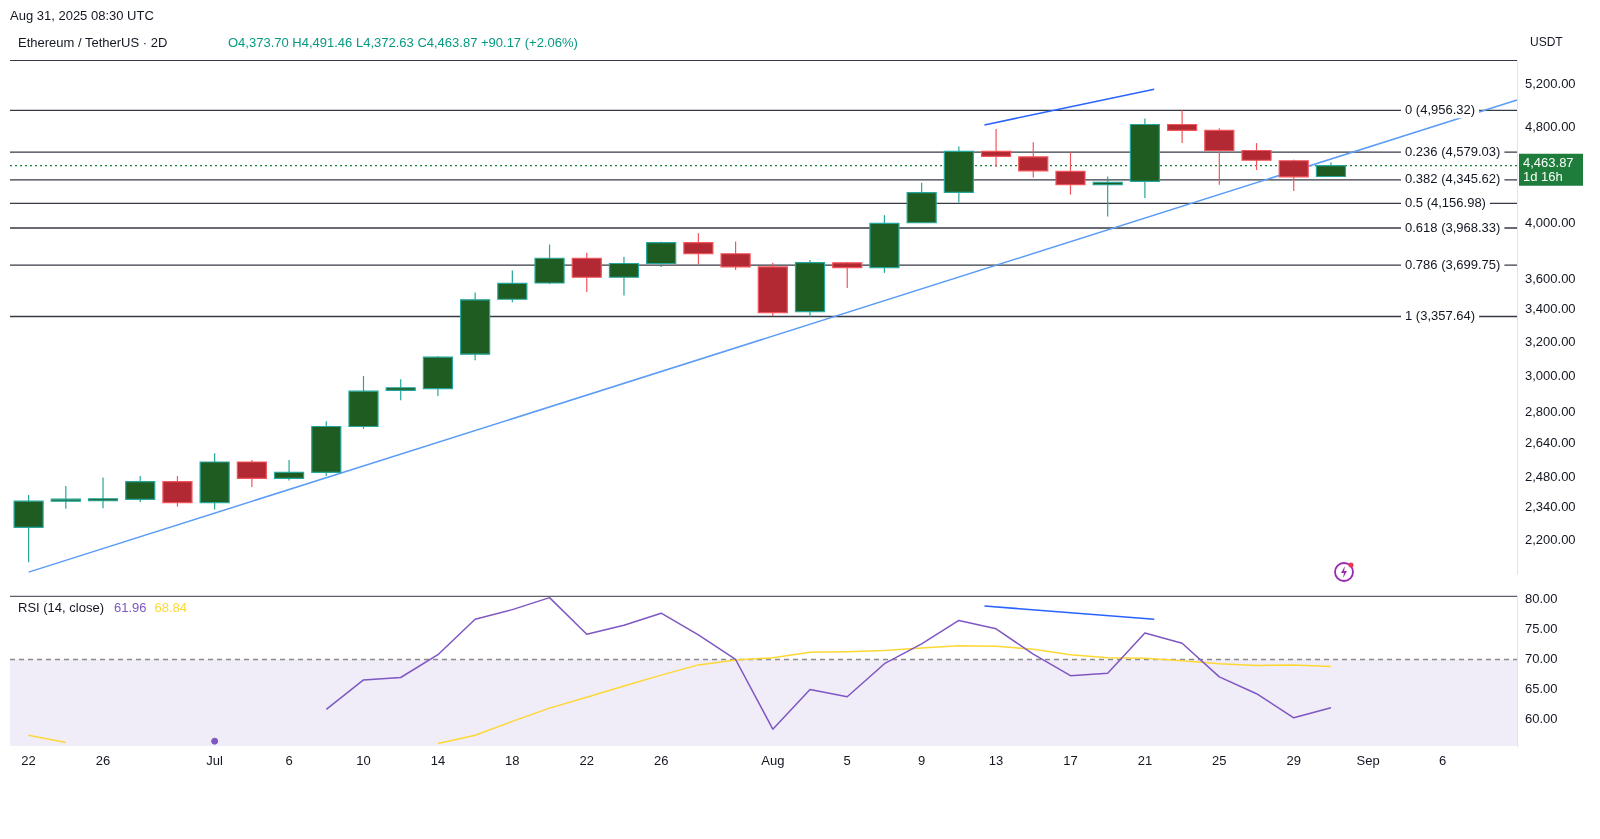  Describe the element at coordinates (363, 761) in the screenshot. I see `x-tick-label: 10` at that location.